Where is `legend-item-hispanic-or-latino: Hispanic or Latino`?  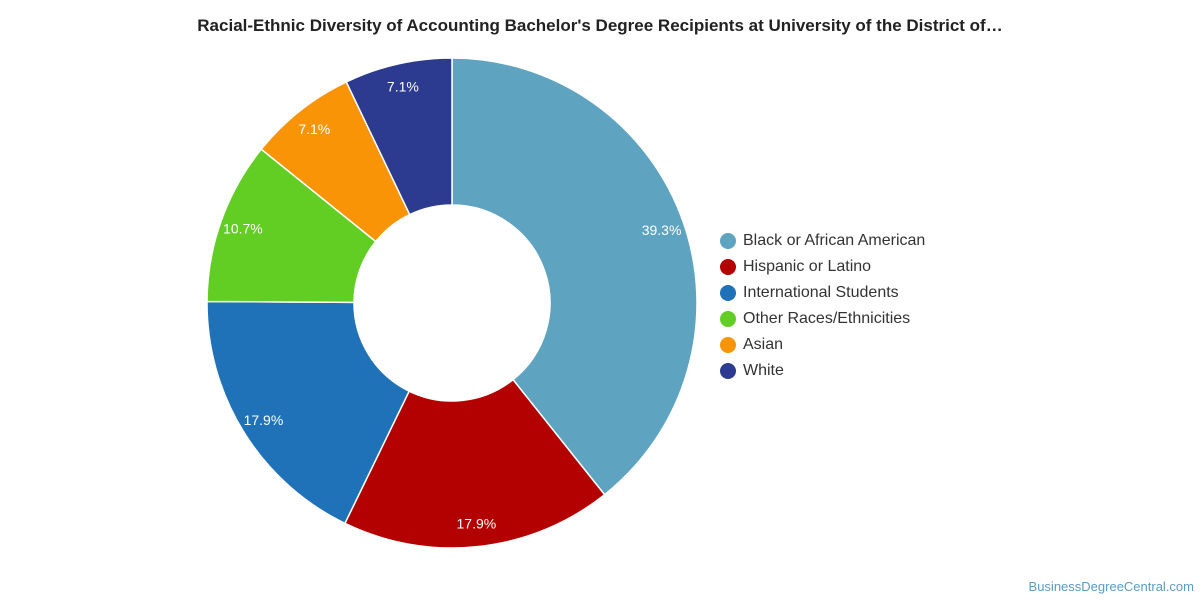
legend-item-hispanic-or-latino: Hispanic or Latino is located at coordinates (822, 267).